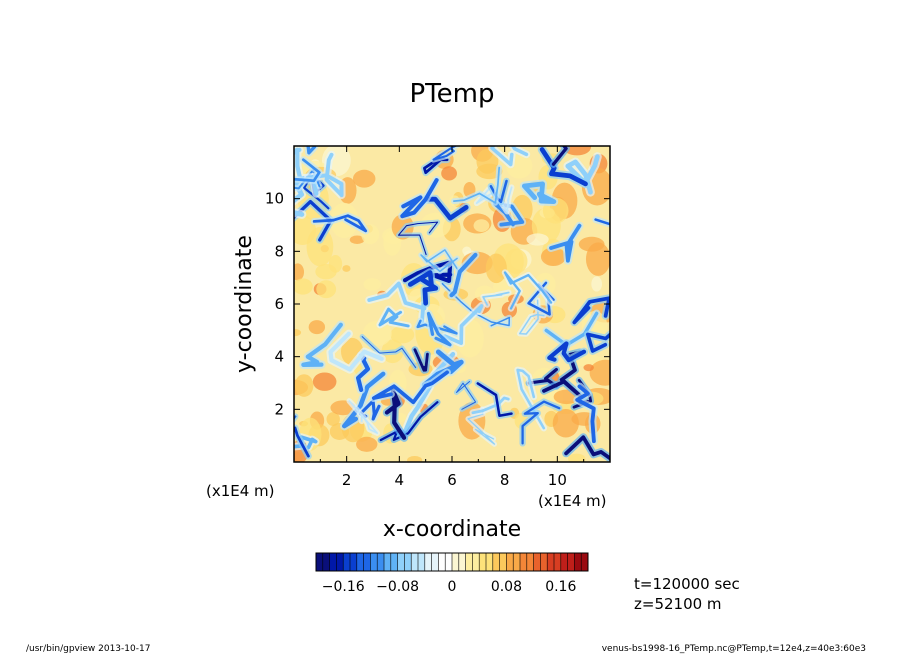 The height and width of the screenshot is (654, 904). What do you see at coordinates (437, 304) in the screenshot?
I see `y-axis-ticks: 2 4 6 8 10` at bounding box center [437, 304].